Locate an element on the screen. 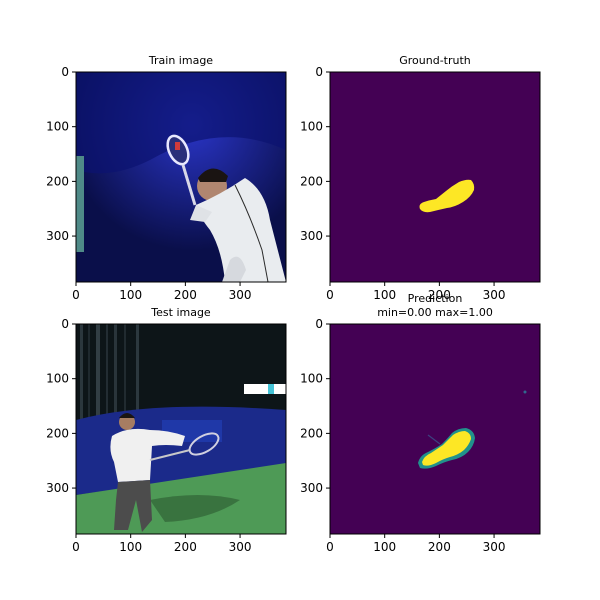  gt-y-tick-label: 200 is located at coordinates (311, 181).